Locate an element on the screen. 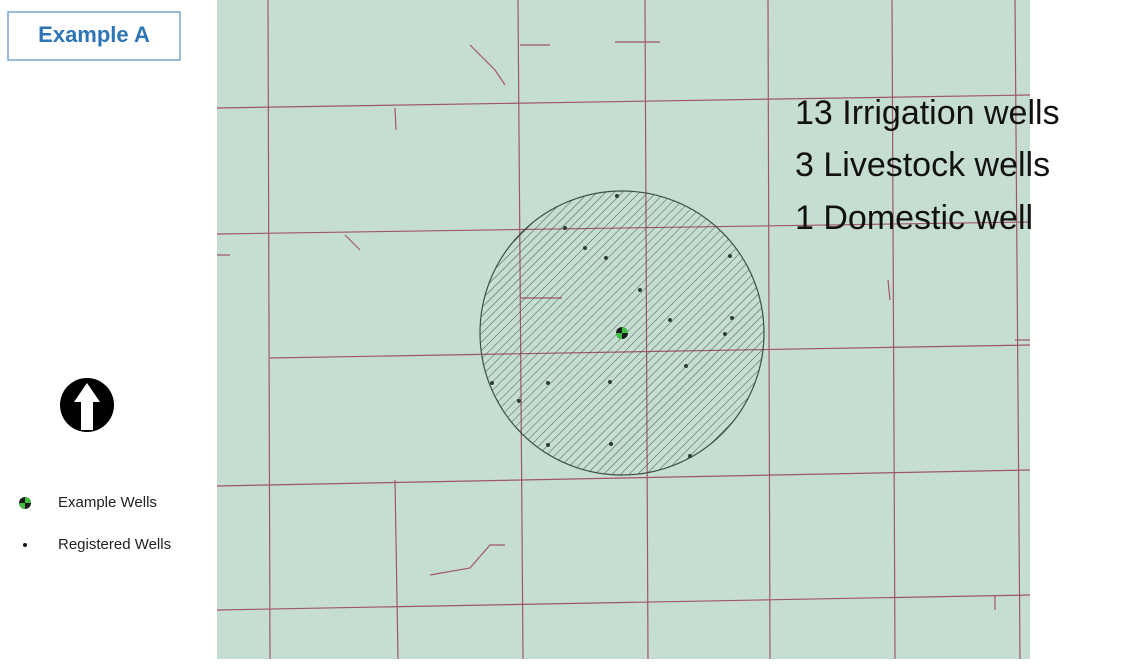  example-well is located at coordinates (622, 333).